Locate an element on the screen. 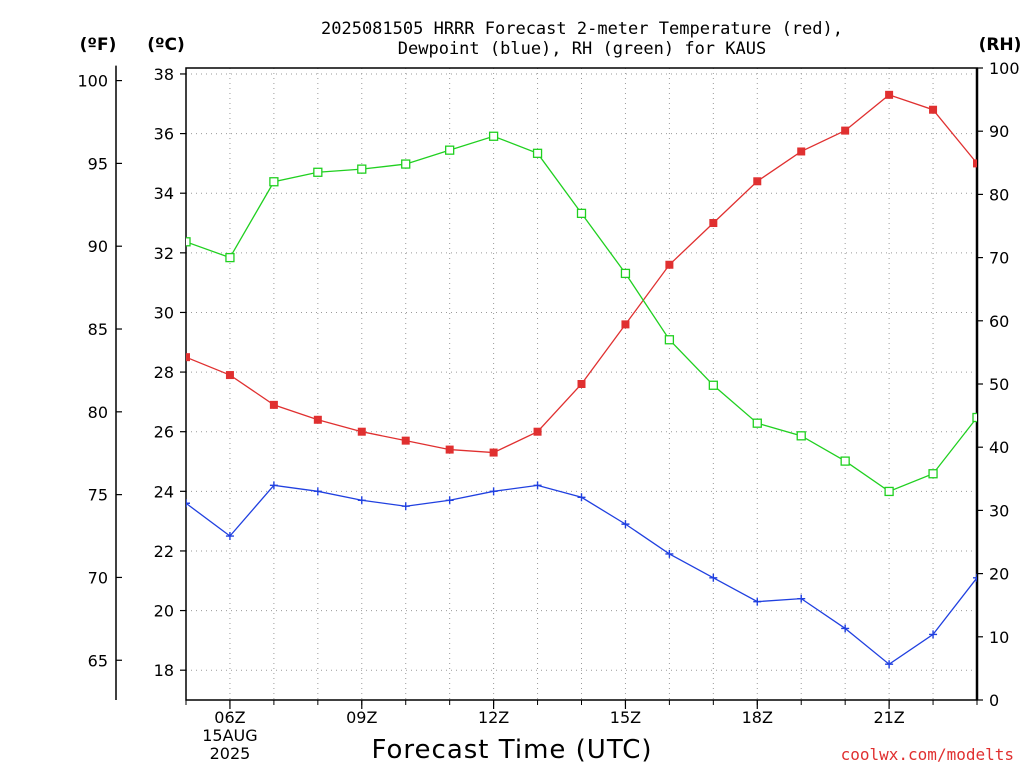 This screenshot has height=768, width=1024. celsius-tick-label: 38 is located at coordinates (164, 74).